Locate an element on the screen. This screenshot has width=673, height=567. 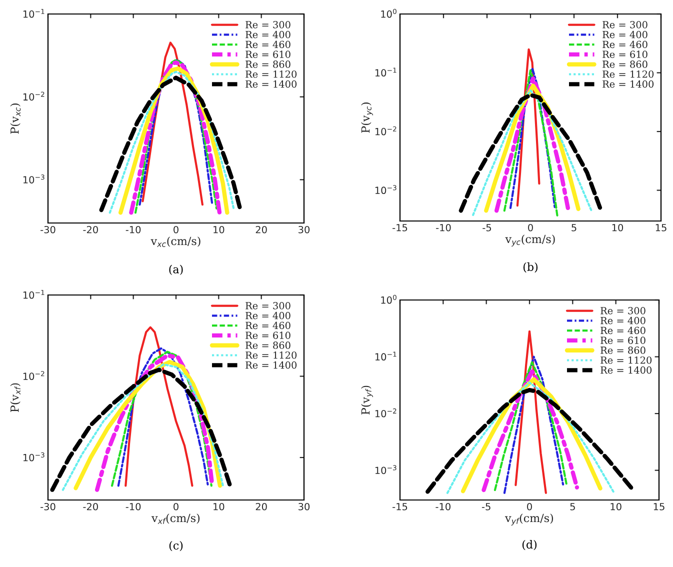
text: (d) is located at coordinates (529, 545).